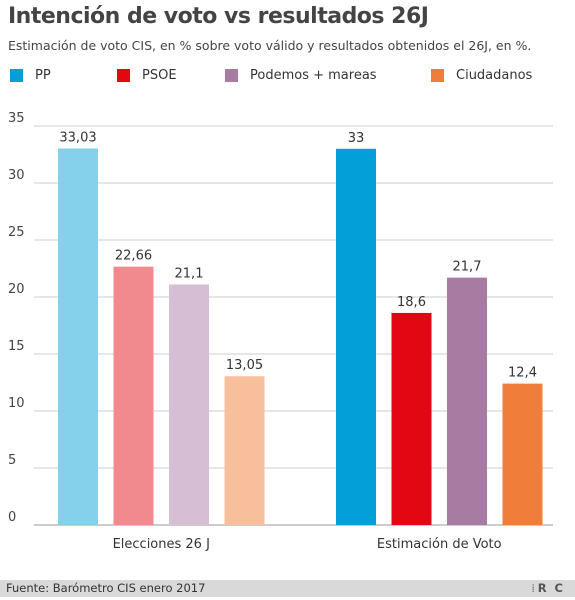 The height and width of the screenshot is (600, 575). I want to click on legend-swatch-pp, so click(16, 75).